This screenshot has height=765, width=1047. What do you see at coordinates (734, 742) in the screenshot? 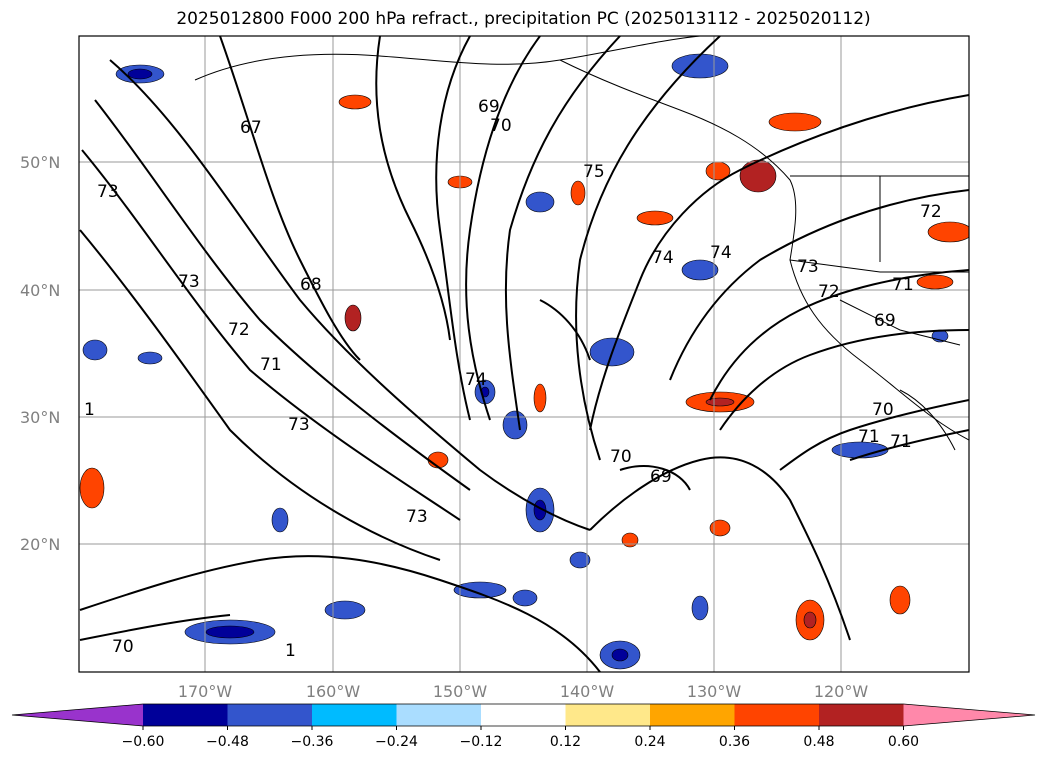
I see `colorbar-tick-label: 0.36` at bounding box center [734, 742].